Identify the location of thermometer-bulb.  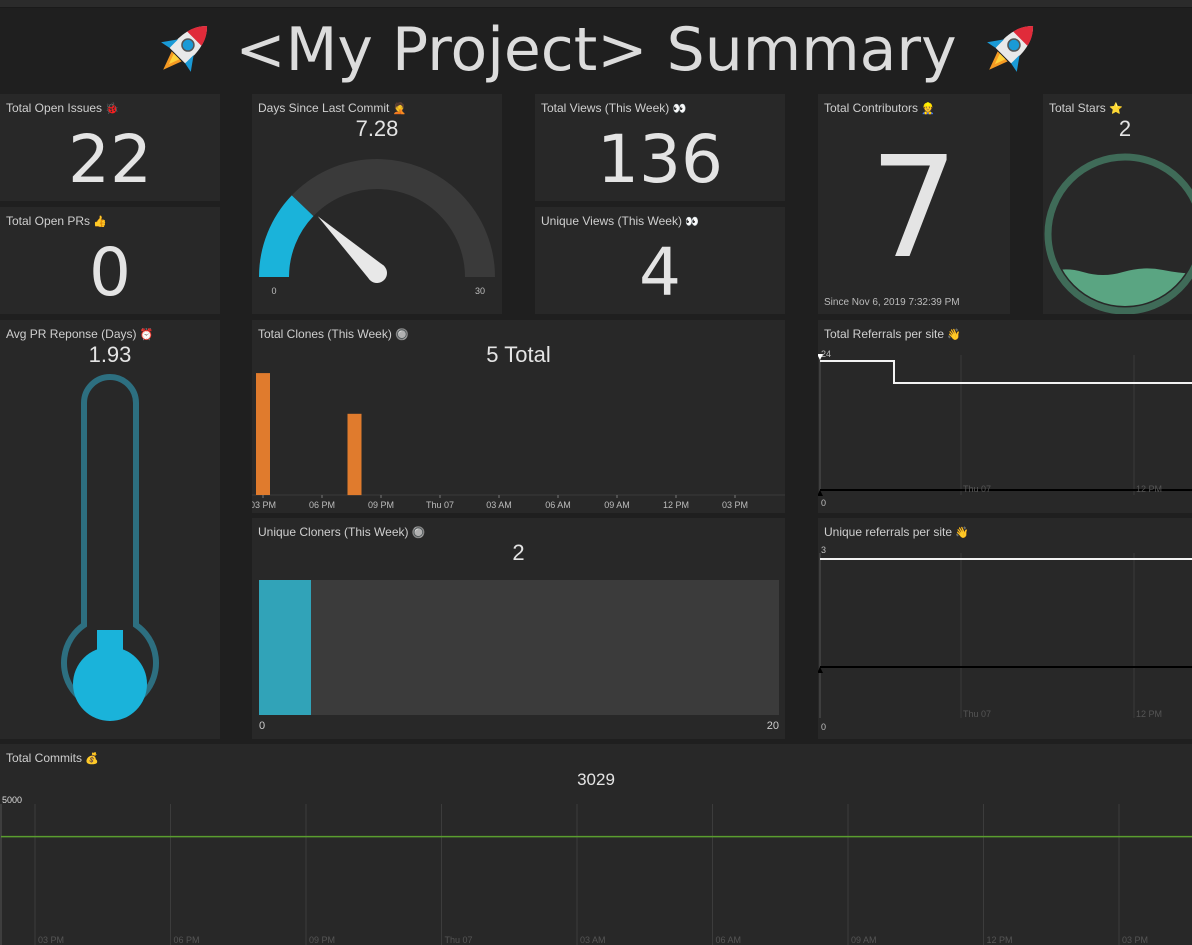
(110, 684).